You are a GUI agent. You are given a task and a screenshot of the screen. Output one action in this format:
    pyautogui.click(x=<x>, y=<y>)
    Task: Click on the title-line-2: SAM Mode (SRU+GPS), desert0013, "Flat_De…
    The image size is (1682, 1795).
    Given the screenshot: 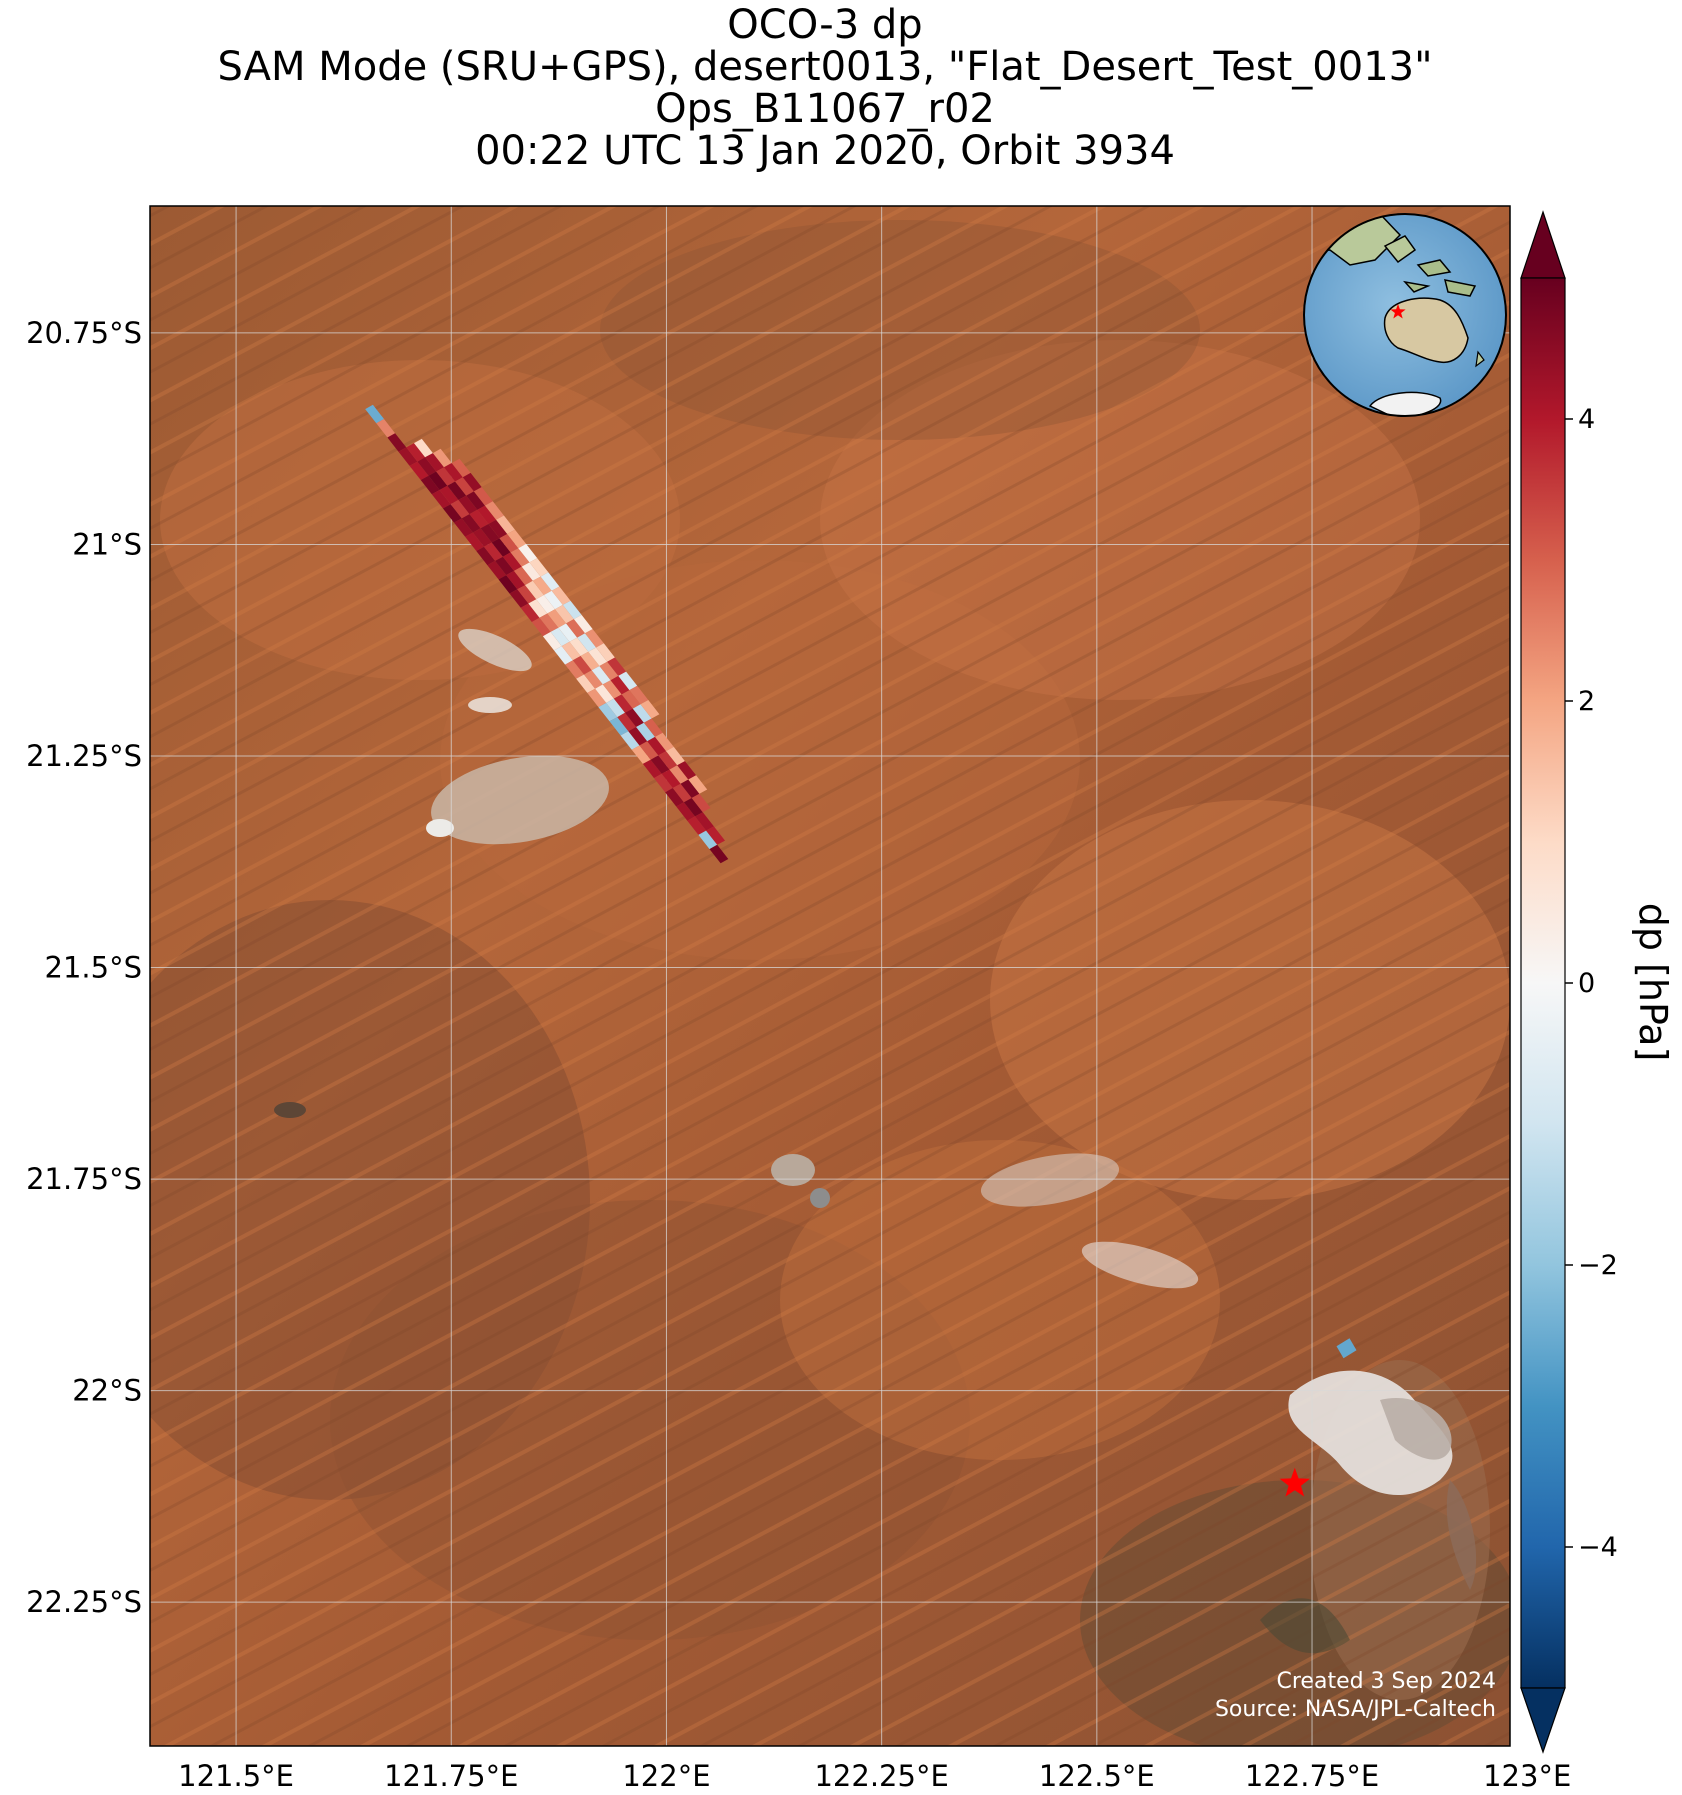 What is the action you would take?
    pyautogui.click(x=825, y=67)
    